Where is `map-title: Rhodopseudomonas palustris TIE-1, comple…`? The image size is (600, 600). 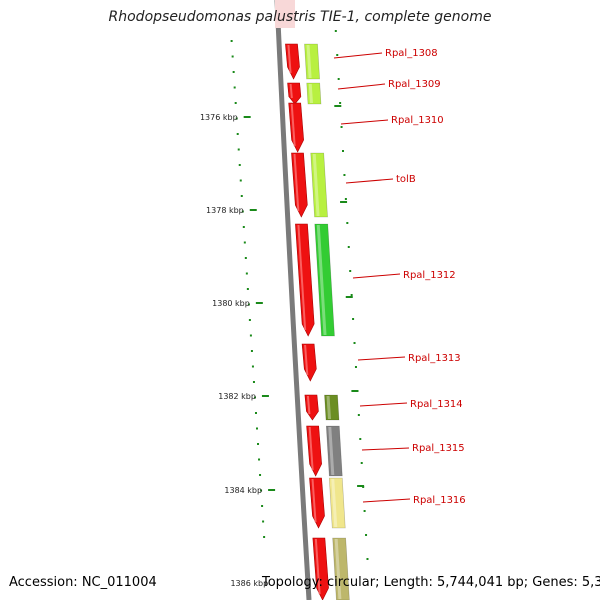
map-title: Rhodopseudomonas palustris TIE-1, comple… is located at coordinates (300, 17).